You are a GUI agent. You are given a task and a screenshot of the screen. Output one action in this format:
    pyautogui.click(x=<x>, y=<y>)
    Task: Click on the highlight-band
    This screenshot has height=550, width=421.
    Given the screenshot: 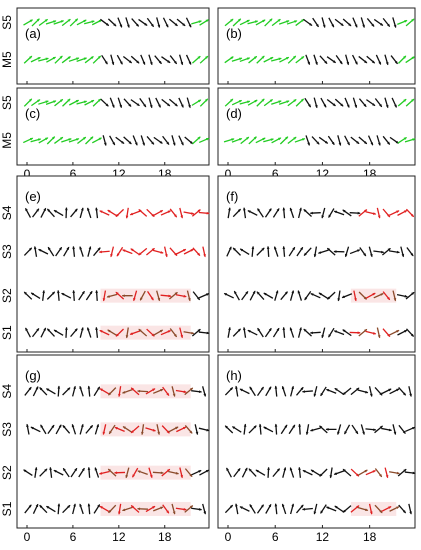 What is the action you would take?
    pyautogui.click(x=373, y=295)
    